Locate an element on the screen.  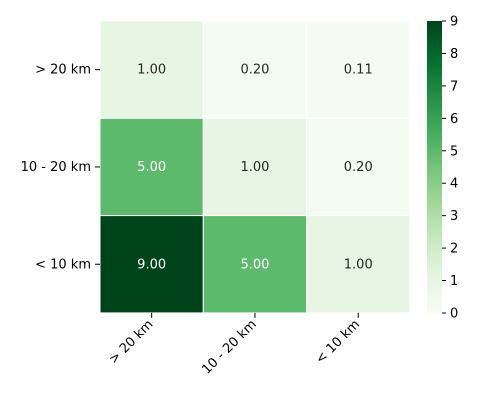
x-tick-label: < 10 km is located at coordinates (338, 342).